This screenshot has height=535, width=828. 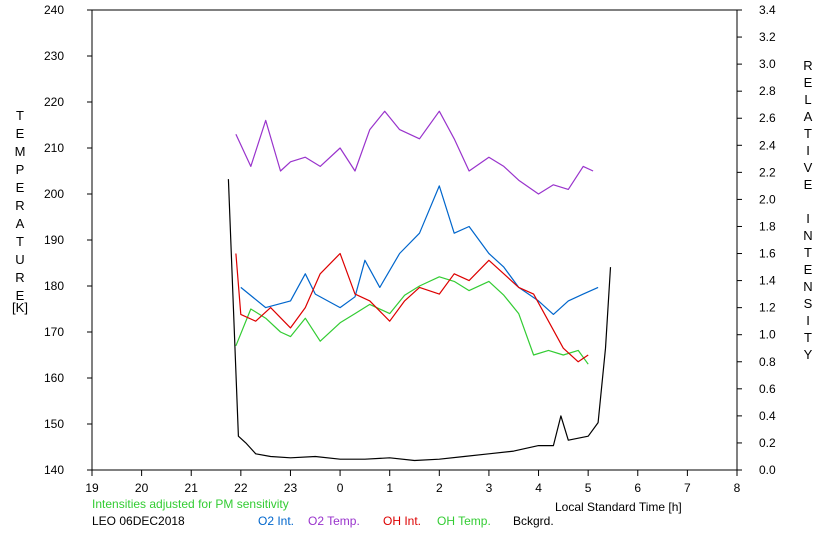 What do you see at coordinates (808, 116) in the screenshot?
I see `right-axis-label-letter: A` at bounding box center [808, 116].